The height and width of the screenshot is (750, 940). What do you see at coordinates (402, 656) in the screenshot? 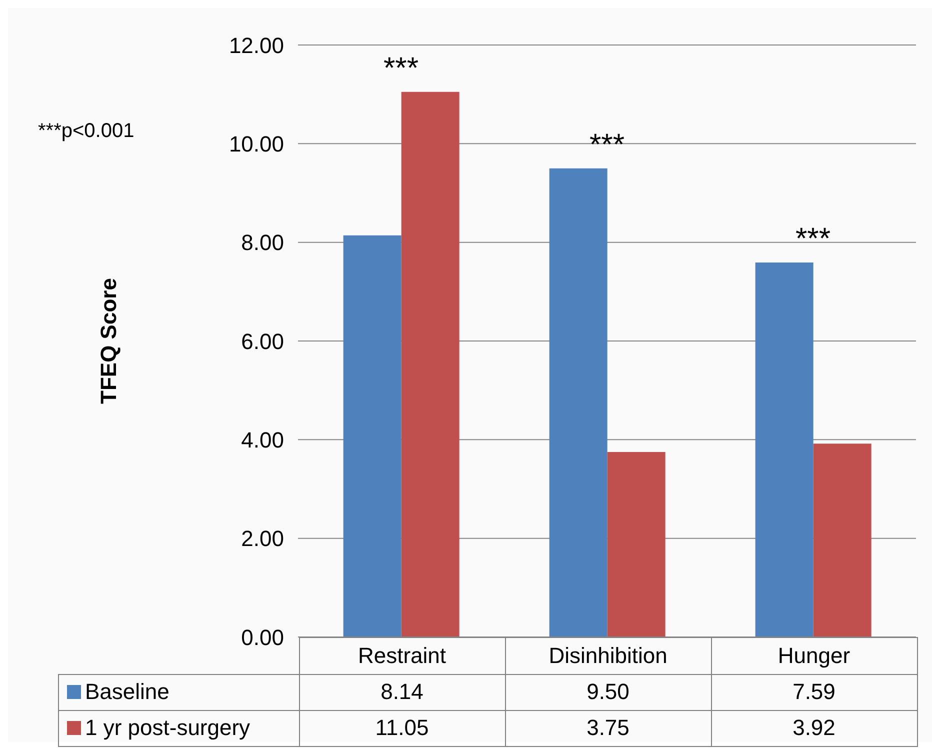
I see `x-tick-label: Restraint` at bounding box center [402, 656].